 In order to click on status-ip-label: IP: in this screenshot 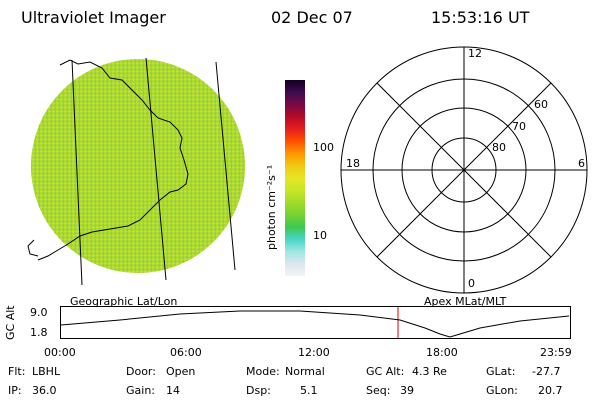, I will do `click(15, 390)`.